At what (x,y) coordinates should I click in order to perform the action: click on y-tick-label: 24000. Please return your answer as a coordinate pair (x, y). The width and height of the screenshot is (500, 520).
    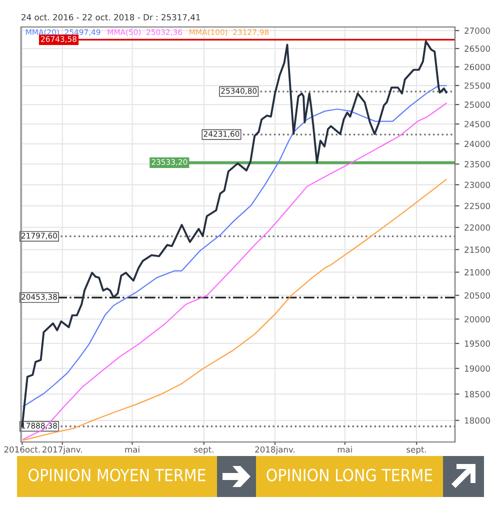
    Looking at the image, I should click on (477, 144).